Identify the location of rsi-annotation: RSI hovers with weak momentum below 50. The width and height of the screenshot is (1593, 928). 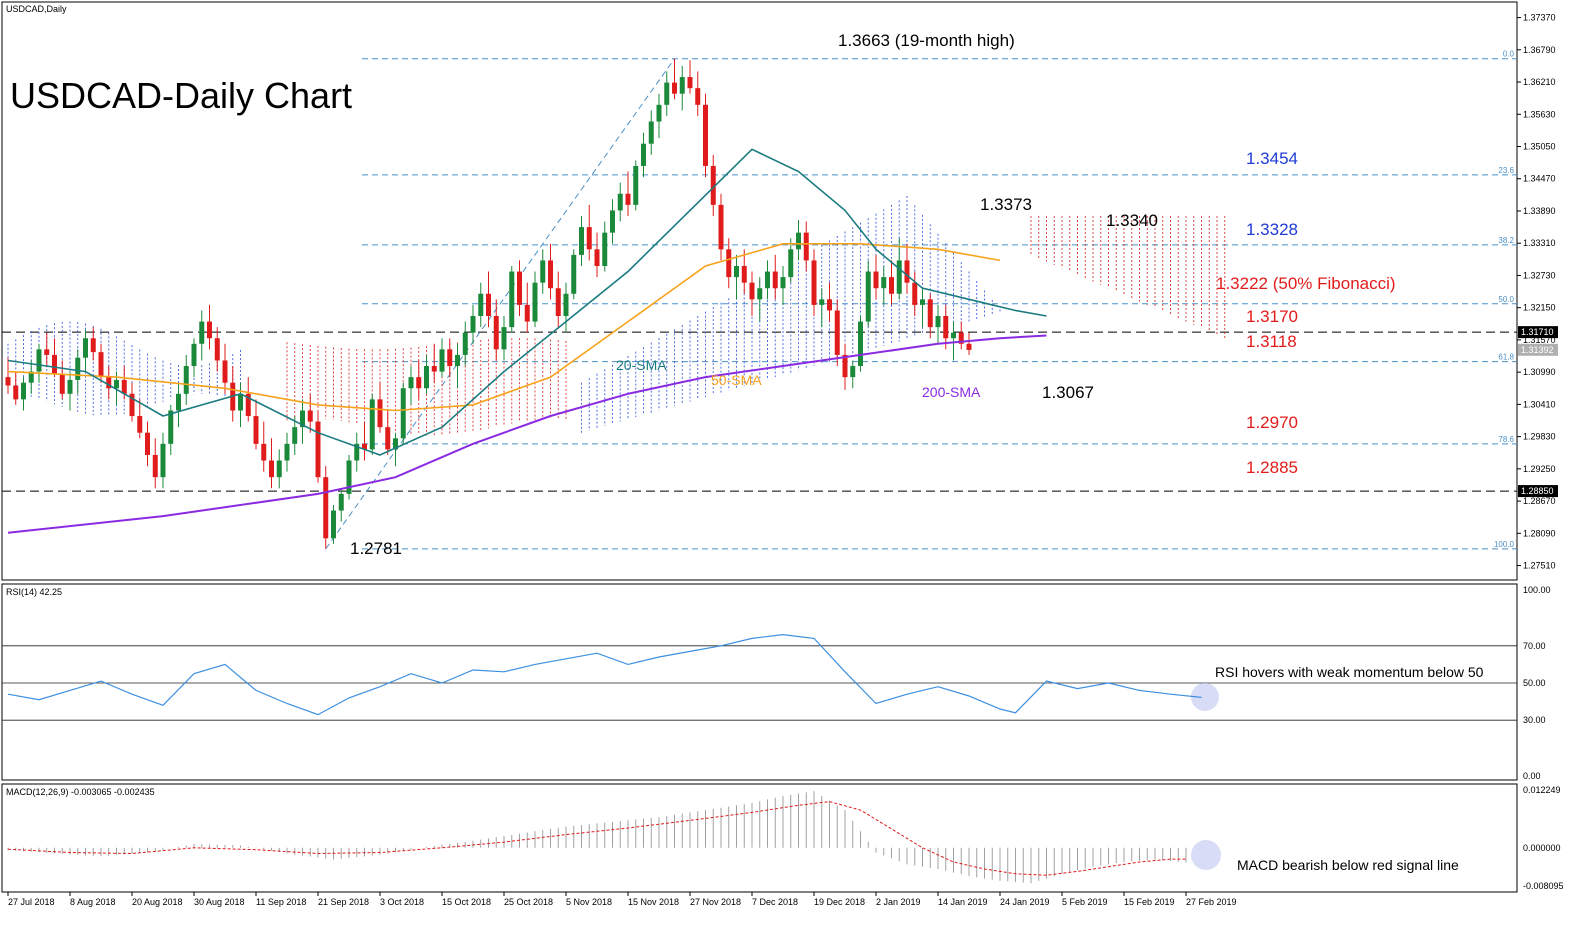
(1349, 672).